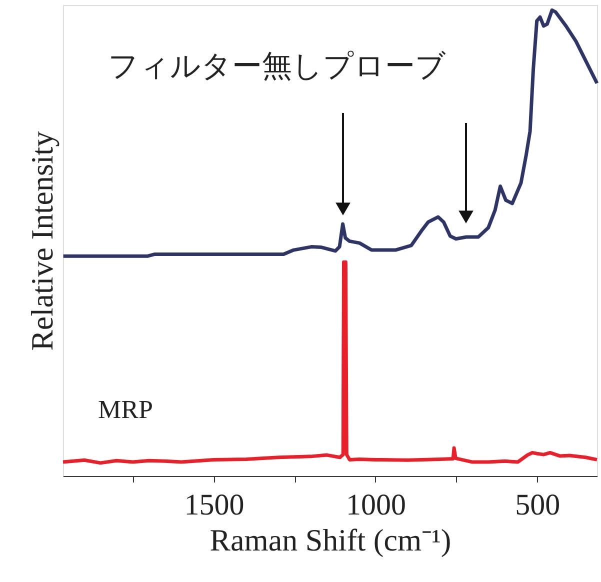  What do you see at coordinates (277, 66) in the screenshot?
I see `text: フィルター無しプローブ` at bounding box center [277, 66].